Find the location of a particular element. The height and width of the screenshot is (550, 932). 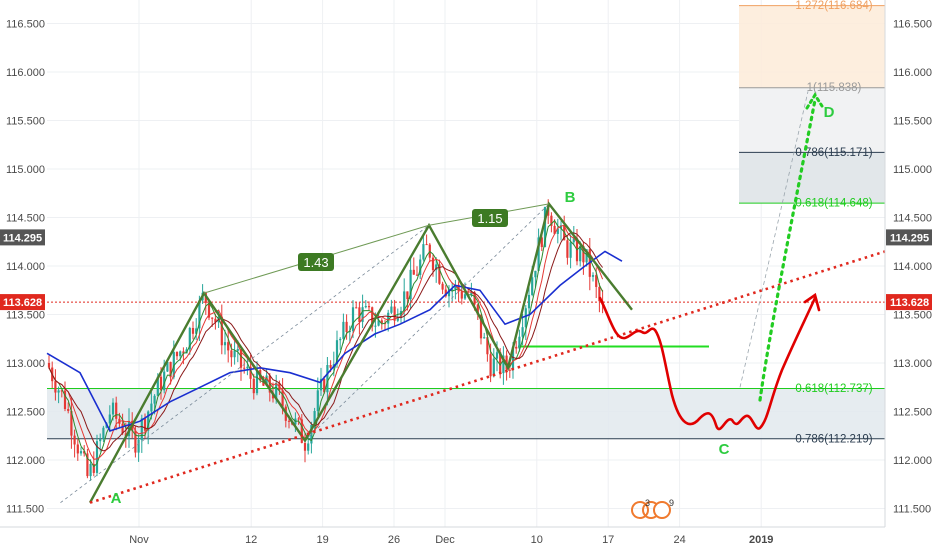

y-tick-label-right: 116.500 is located at coordinates (912, 25).